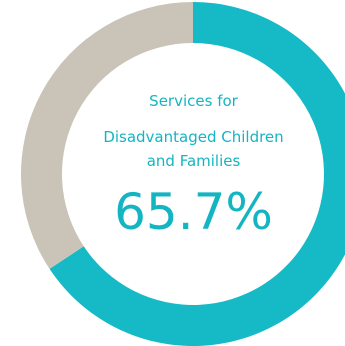  What do you see at coordinates (193, 101) in the screenshot?
I see `center-label-line-1: Services for` at bounding box center [193, 101].